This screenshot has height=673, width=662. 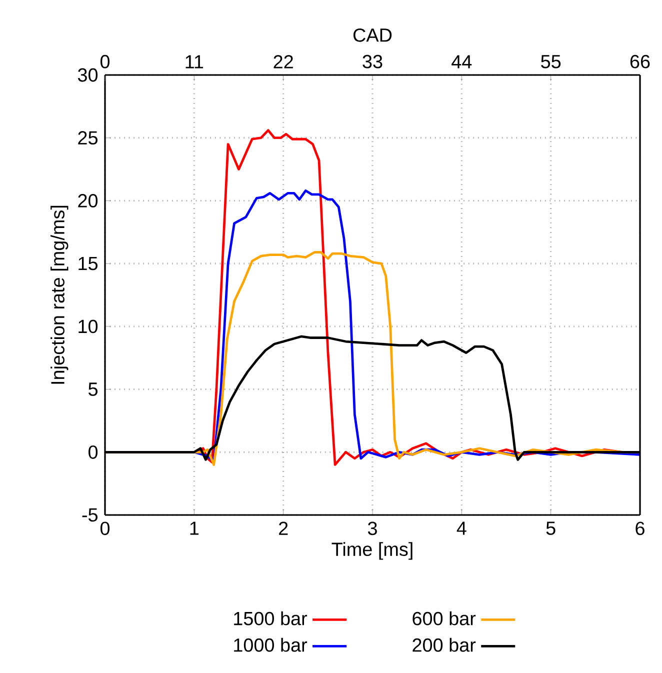 I want to click on y-tick-label: -5, so click(x=90, y=515).